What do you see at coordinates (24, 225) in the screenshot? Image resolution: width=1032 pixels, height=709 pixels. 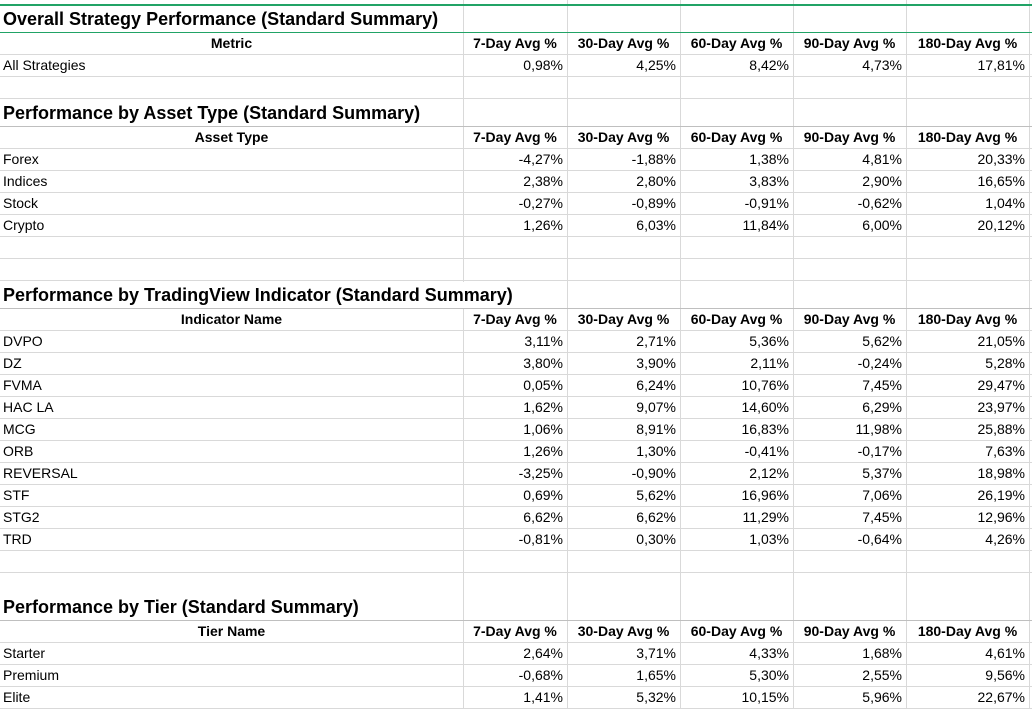 I see `row-label-cell: Crypto` at bounding box center [24, 225].